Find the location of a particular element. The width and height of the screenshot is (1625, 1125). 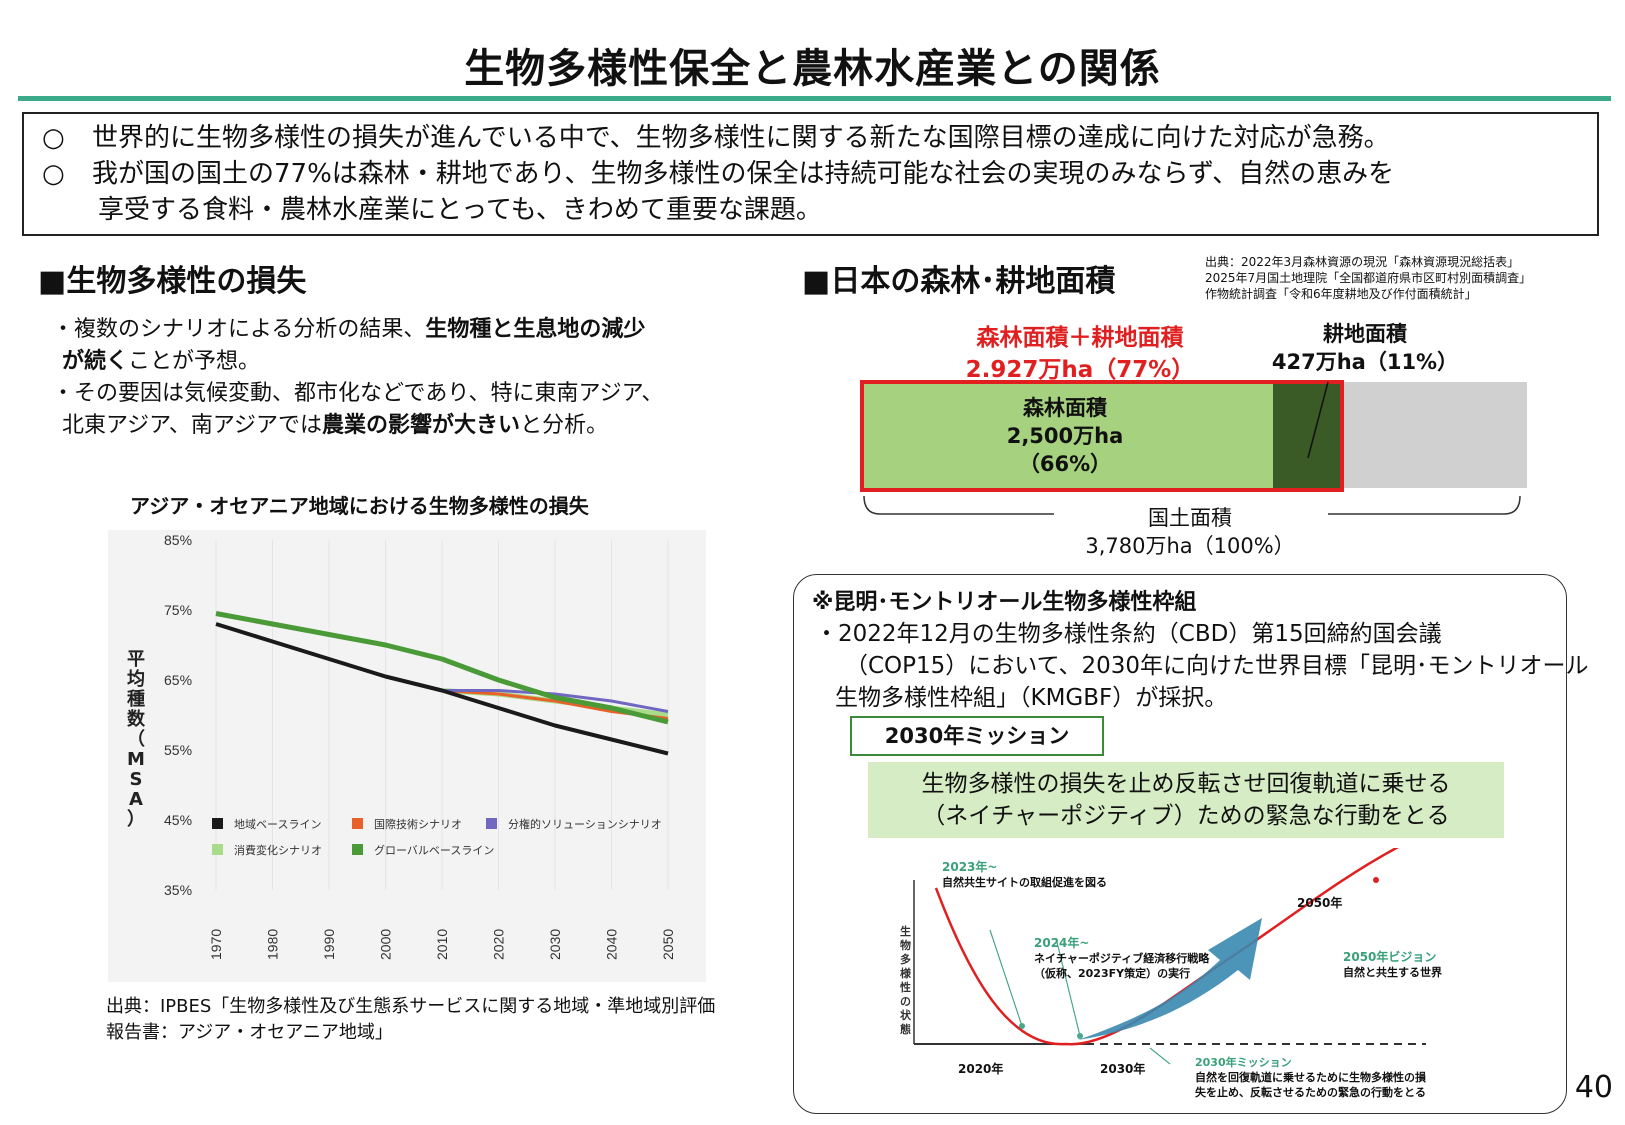

upward-arrow-icon is located at coordinates (1170, 979).